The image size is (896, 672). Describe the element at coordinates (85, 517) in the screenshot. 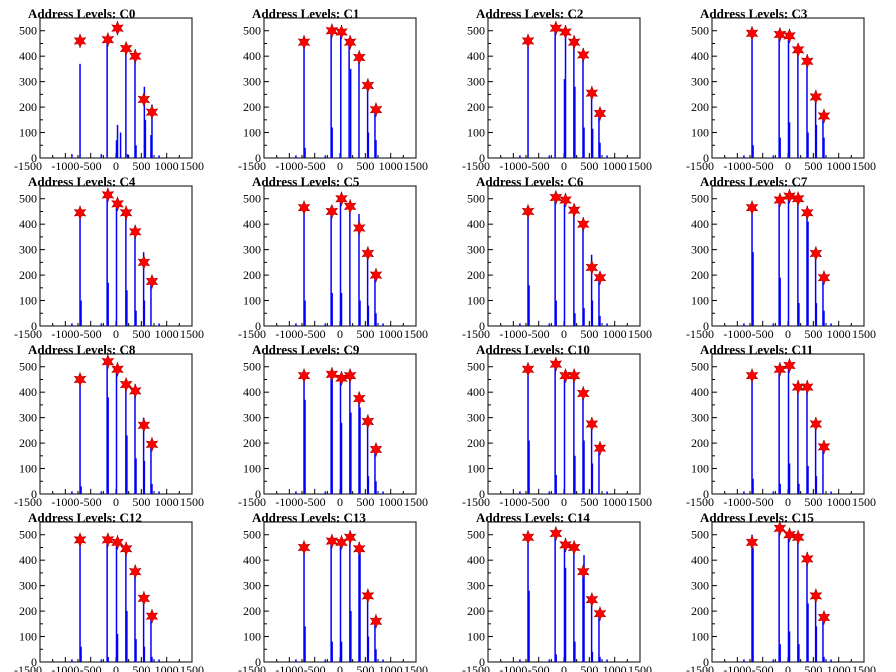

I see `panel-title: Address Levels: C12` at that location.